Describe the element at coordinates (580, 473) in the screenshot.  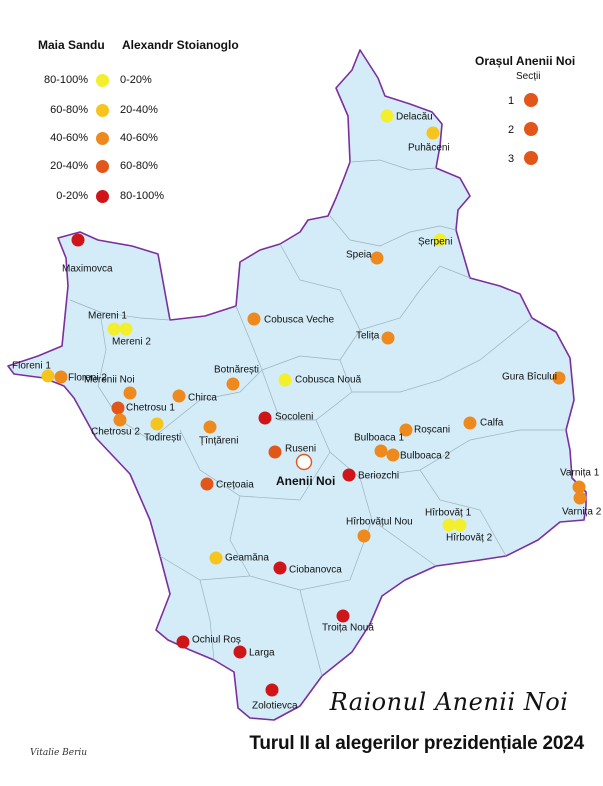
I see `village-label: Varnița 1` at that location.